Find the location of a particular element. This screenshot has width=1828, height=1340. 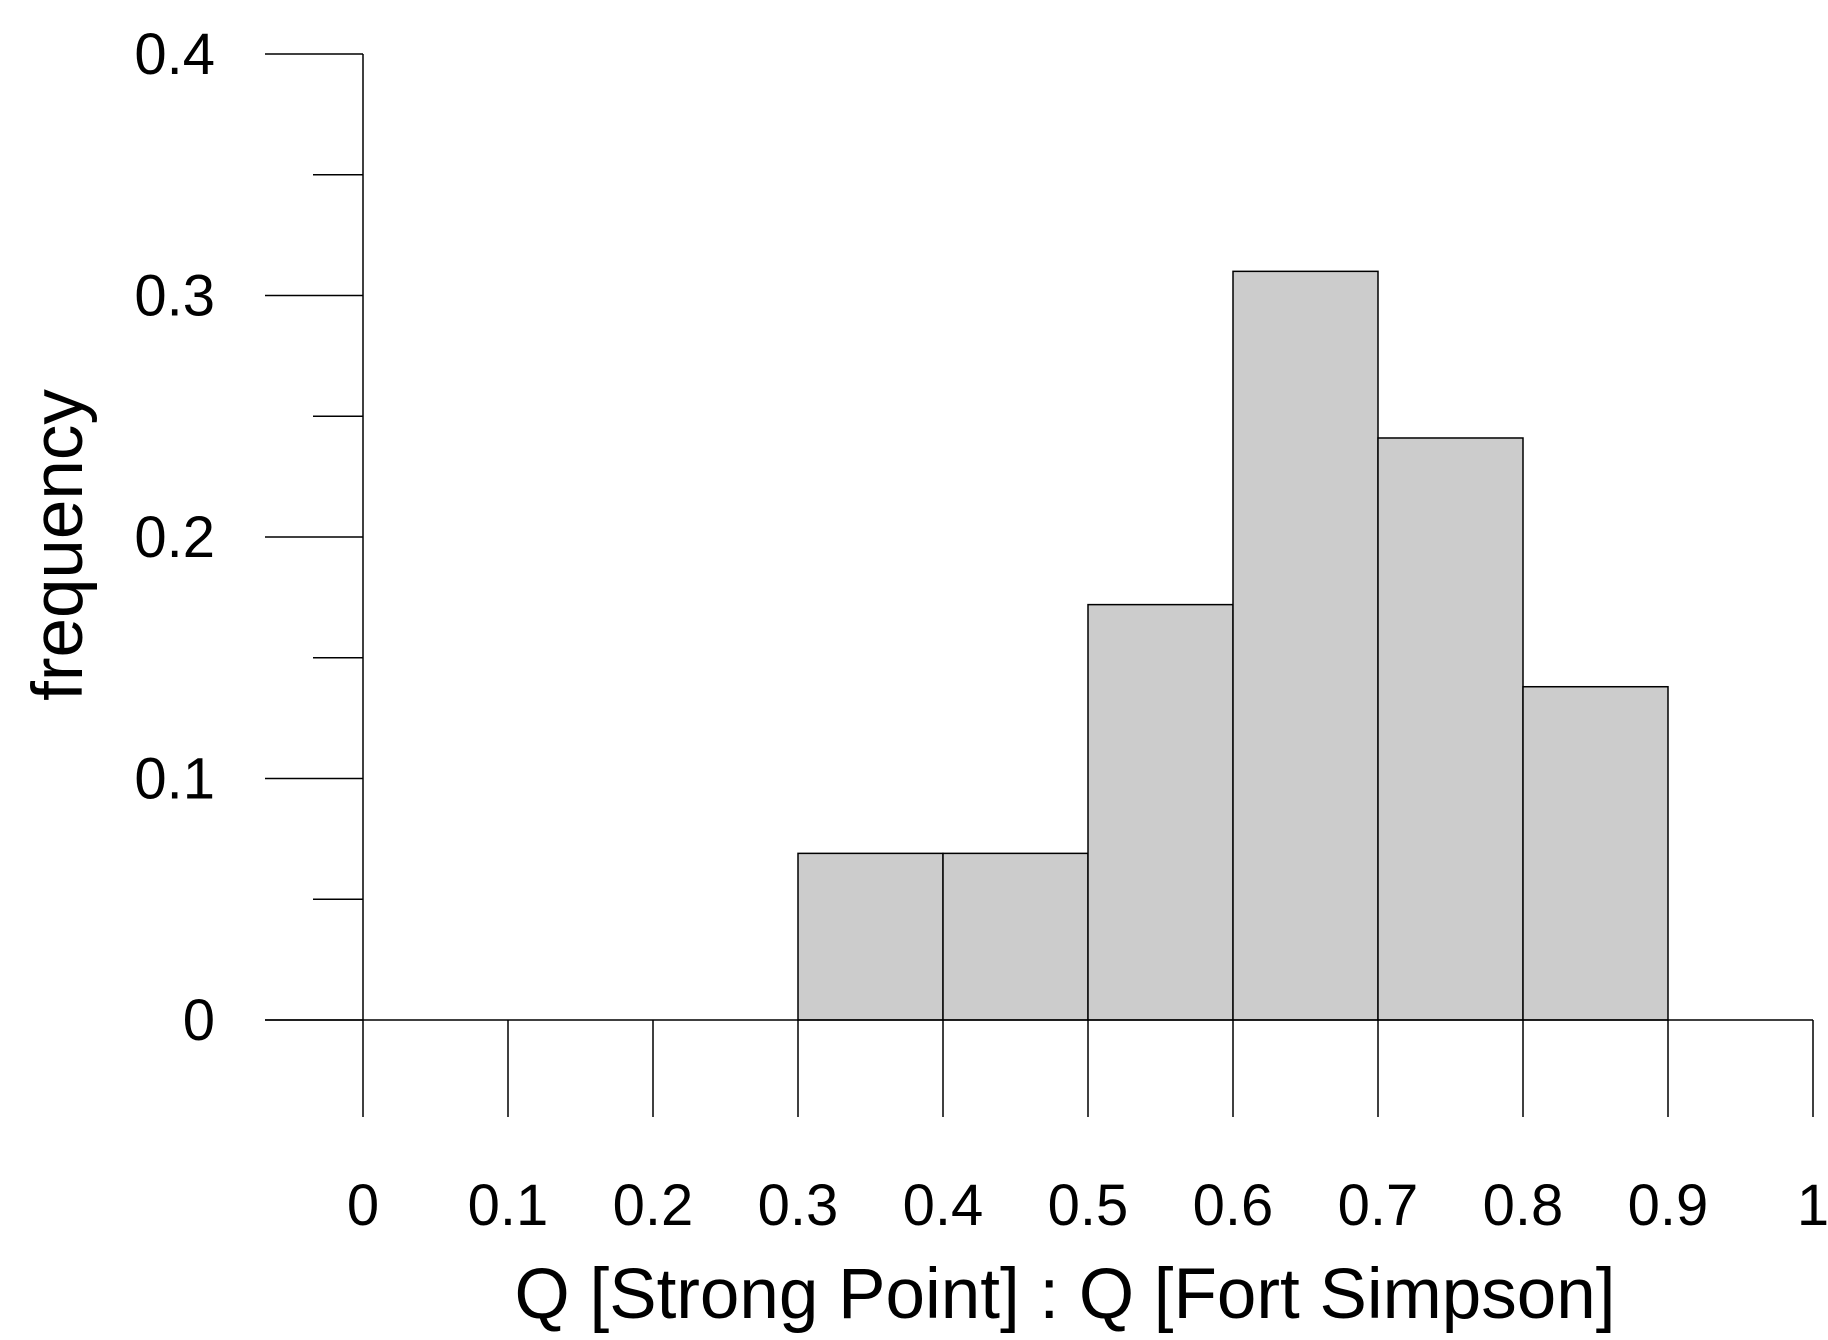

y-tick-label: 0.3 is located at coordinates (174, 296).